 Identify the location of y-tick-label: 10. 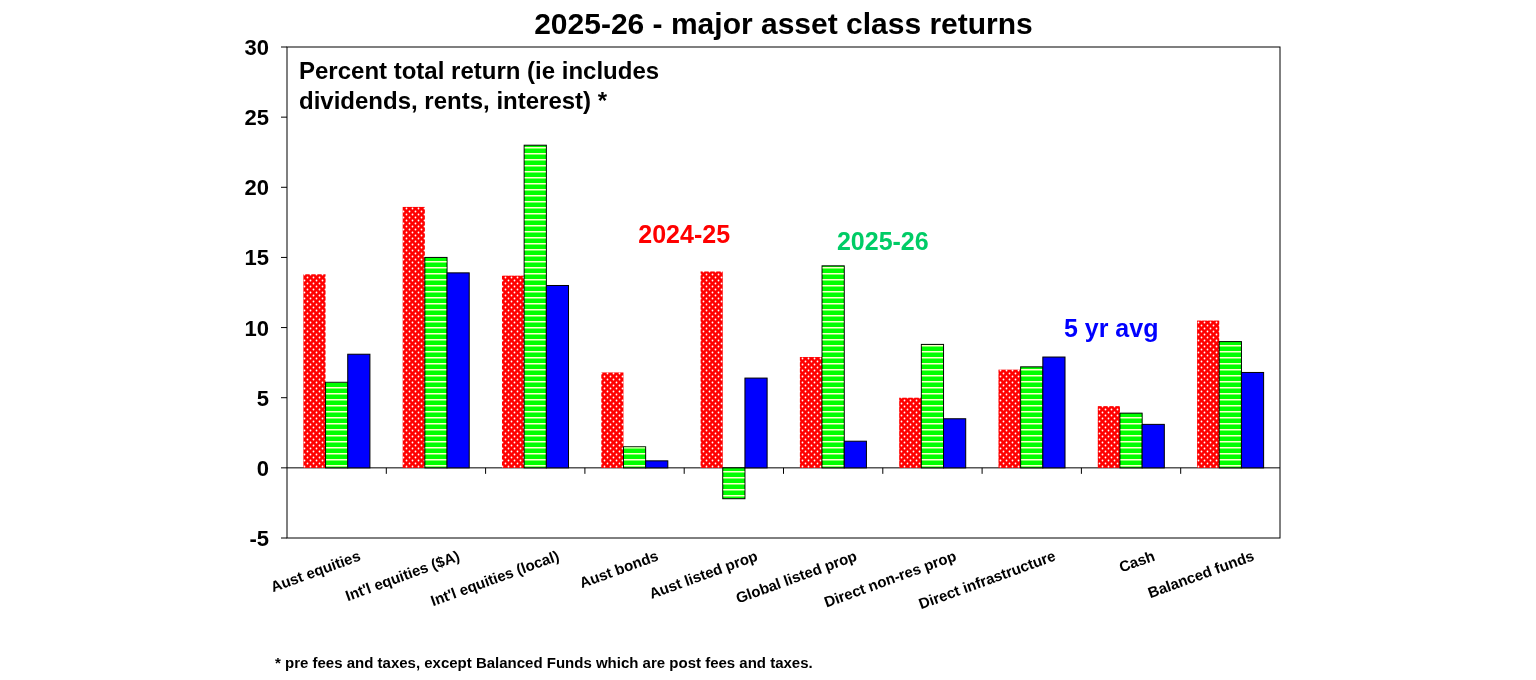
(256, 328).